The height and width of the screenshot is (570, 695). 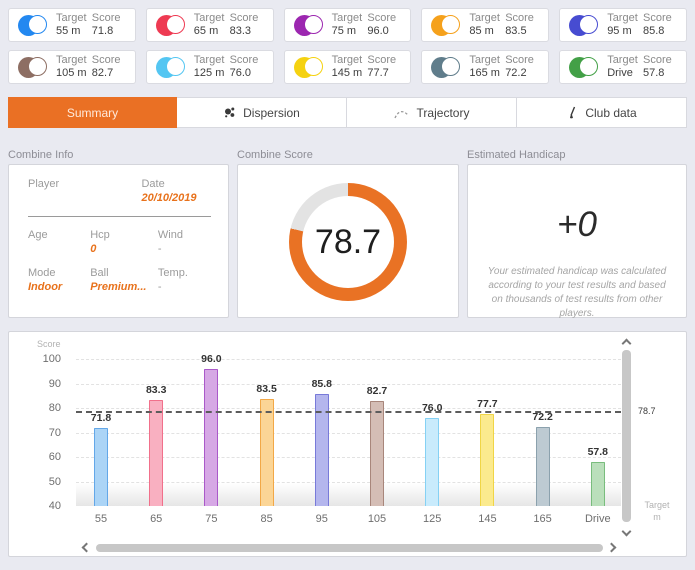 What do you see at coordinates (626, 343) in the screenshot?
I see `scroll-up-icon` at bounding box center [626, 343].